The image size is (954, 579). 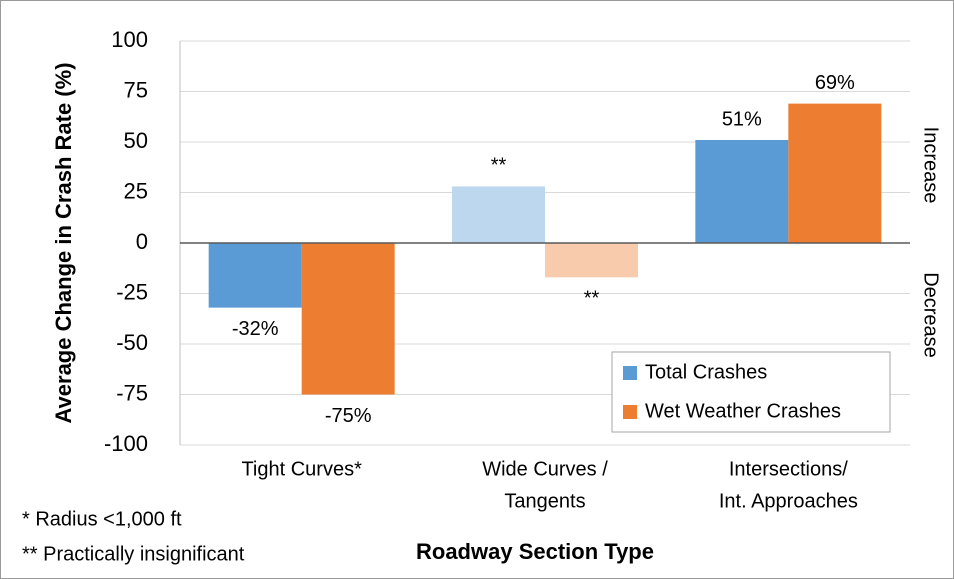 What do you see at coordinates (136, 89) in the screenshot?
I see `y-tick-label: 75` at bounding box center [136, 89].